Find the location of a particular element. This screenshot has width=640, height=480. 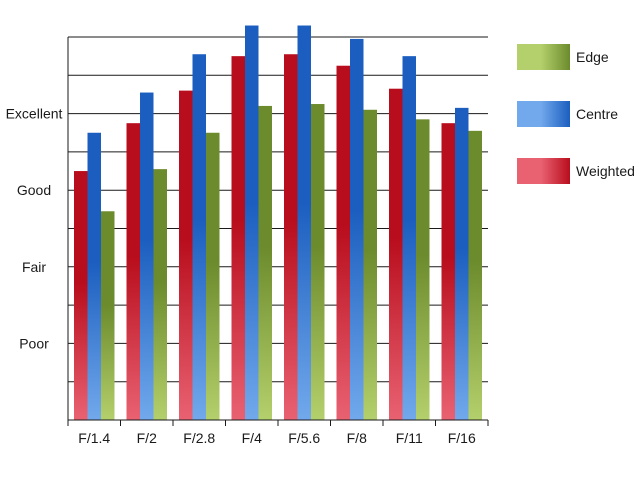

x-tick-label: F/8 is located at coordinates (357, 438).